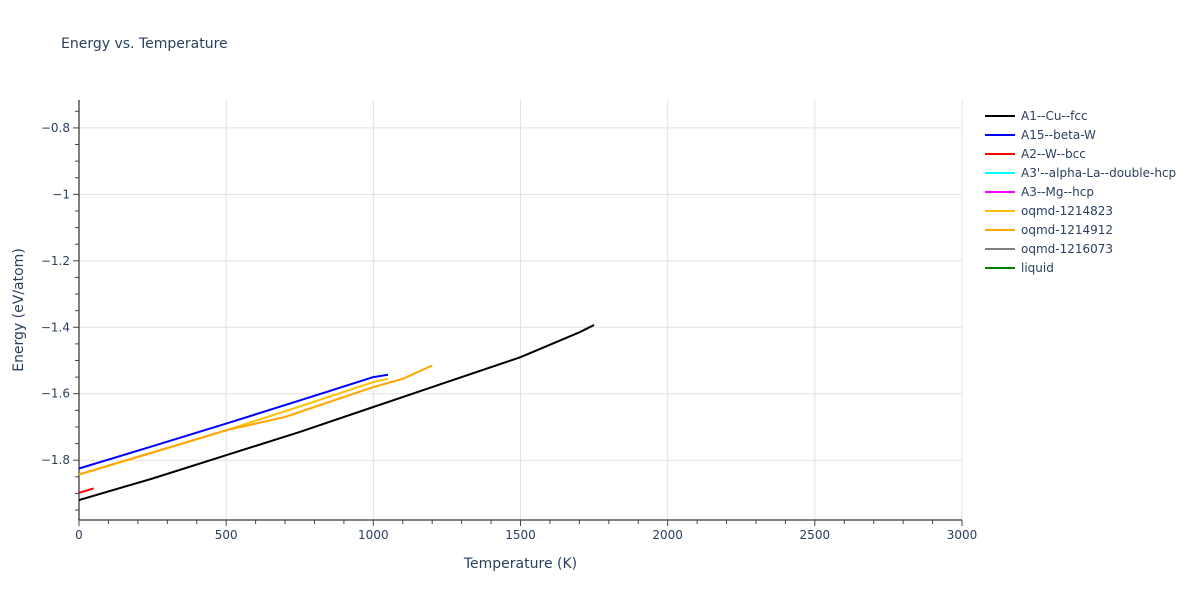 Image resolution: width=1200 pixels, height=600 pixels. I want to click on x-axis-title: Temperature (K), so click(520, 564).